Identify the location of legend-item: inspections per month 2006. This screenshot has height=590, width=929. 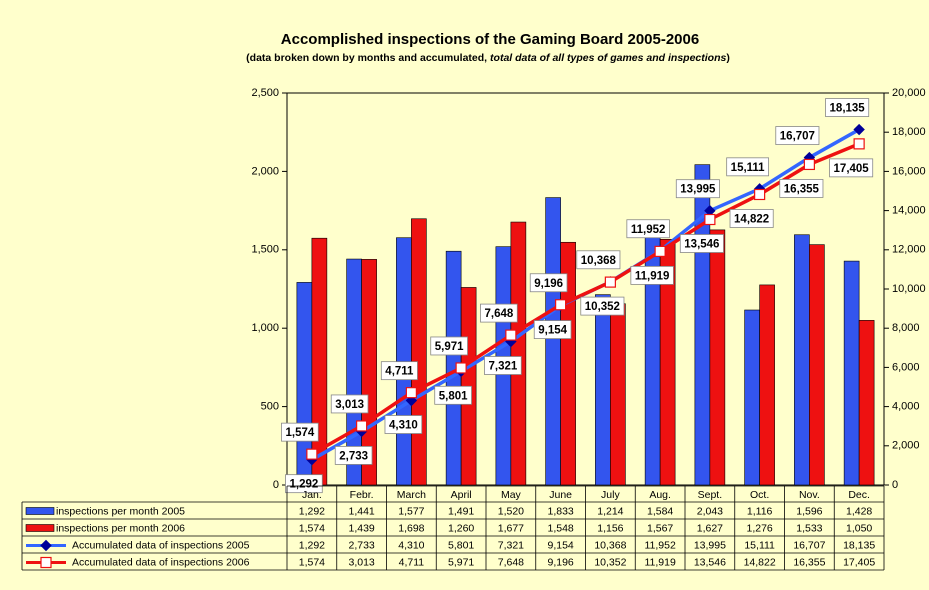
(105, 528).